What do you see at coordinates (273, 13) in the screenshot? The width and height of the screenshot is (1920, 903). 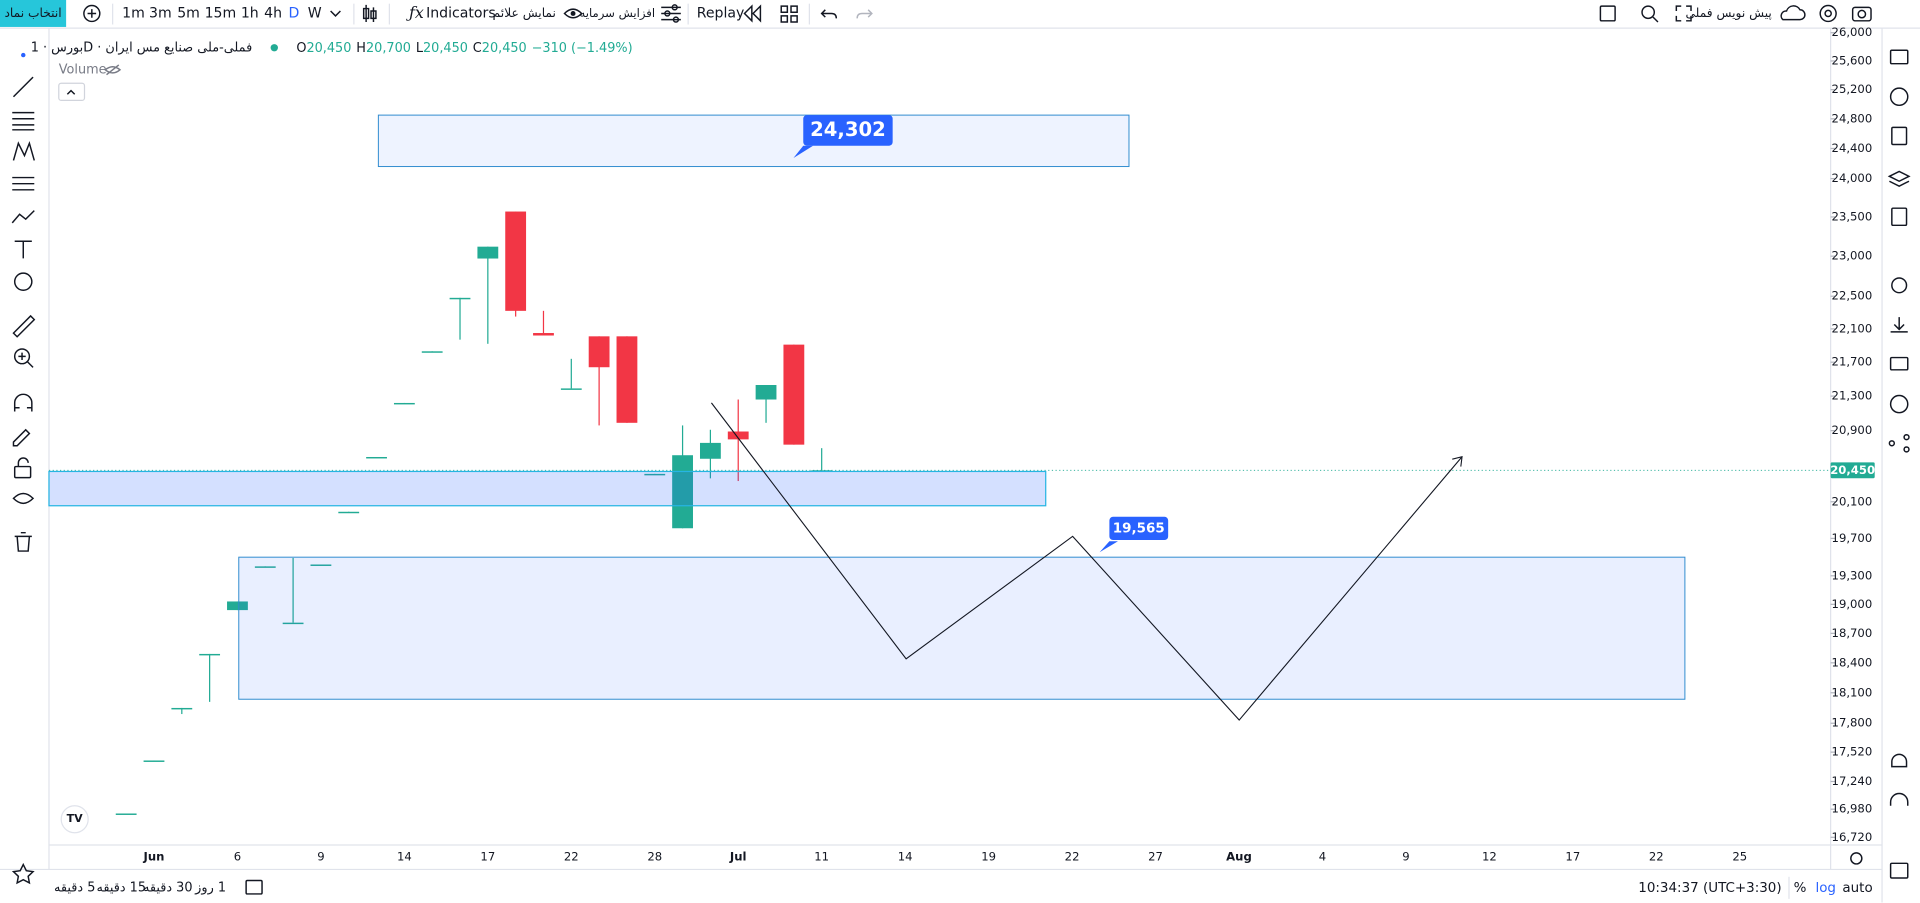 I see `interval-button: 4h` at bounding box center [273, 13].